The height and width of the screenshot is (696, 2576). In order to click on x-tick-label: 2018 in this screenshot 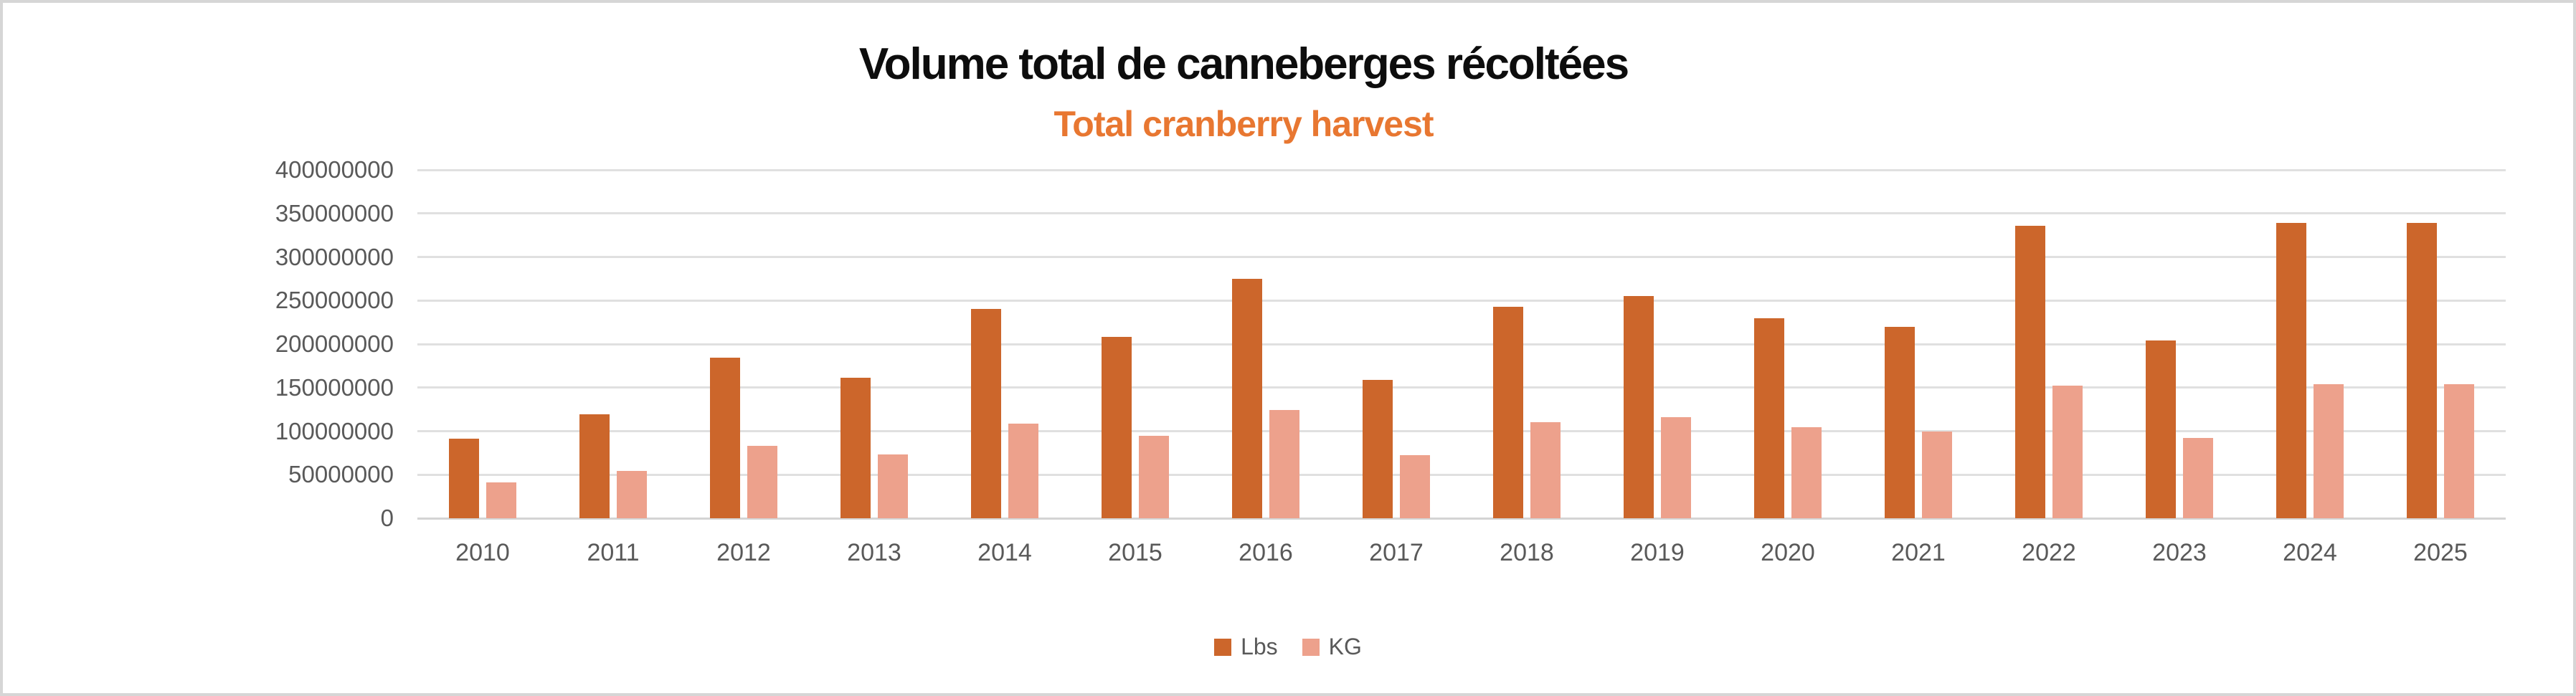, I will do `click(1527, 553)`.